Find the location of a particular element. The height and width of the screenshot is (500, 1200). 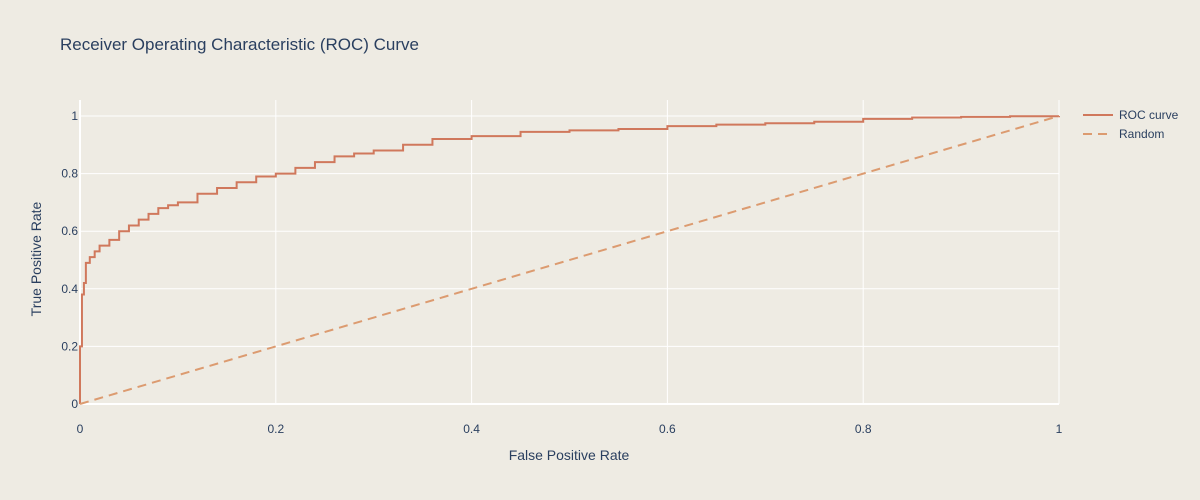

y-axis: 0 0.2 0.4 0.6 0.8 1 is located at coordinates (69, 260).